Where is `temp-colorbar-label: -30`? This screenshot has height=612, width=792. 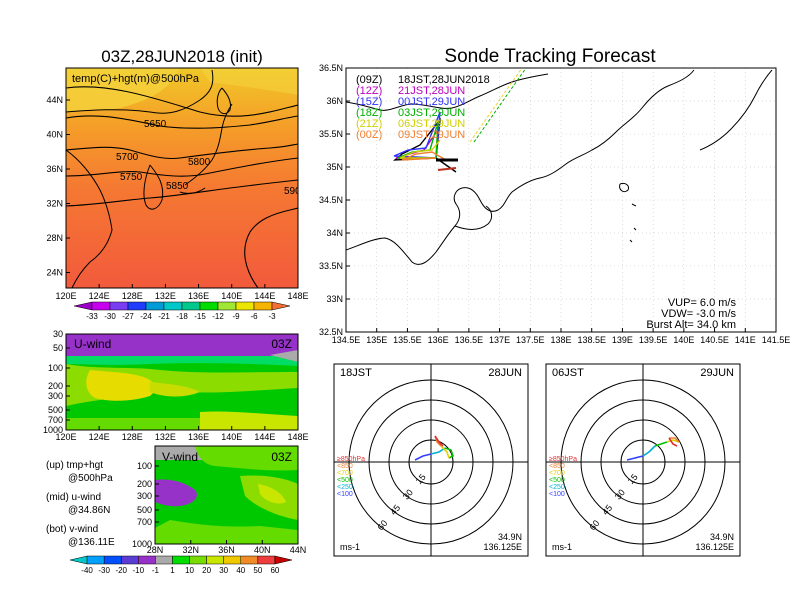
temp-colorbar-label: -30 is located at coordinates (110, 316).